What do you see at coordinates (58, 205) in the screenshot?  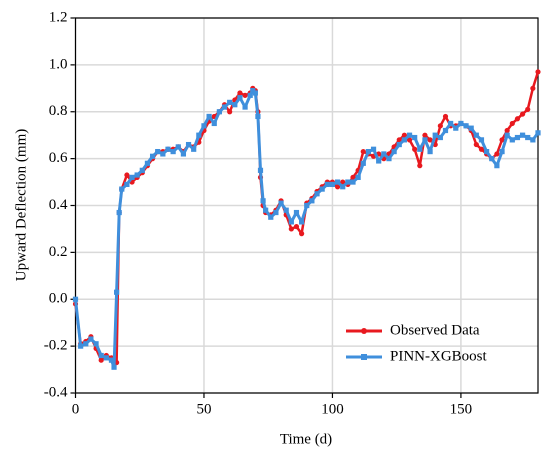 I see `y-tick-label: 0.4` at bounding box center [58, 205].